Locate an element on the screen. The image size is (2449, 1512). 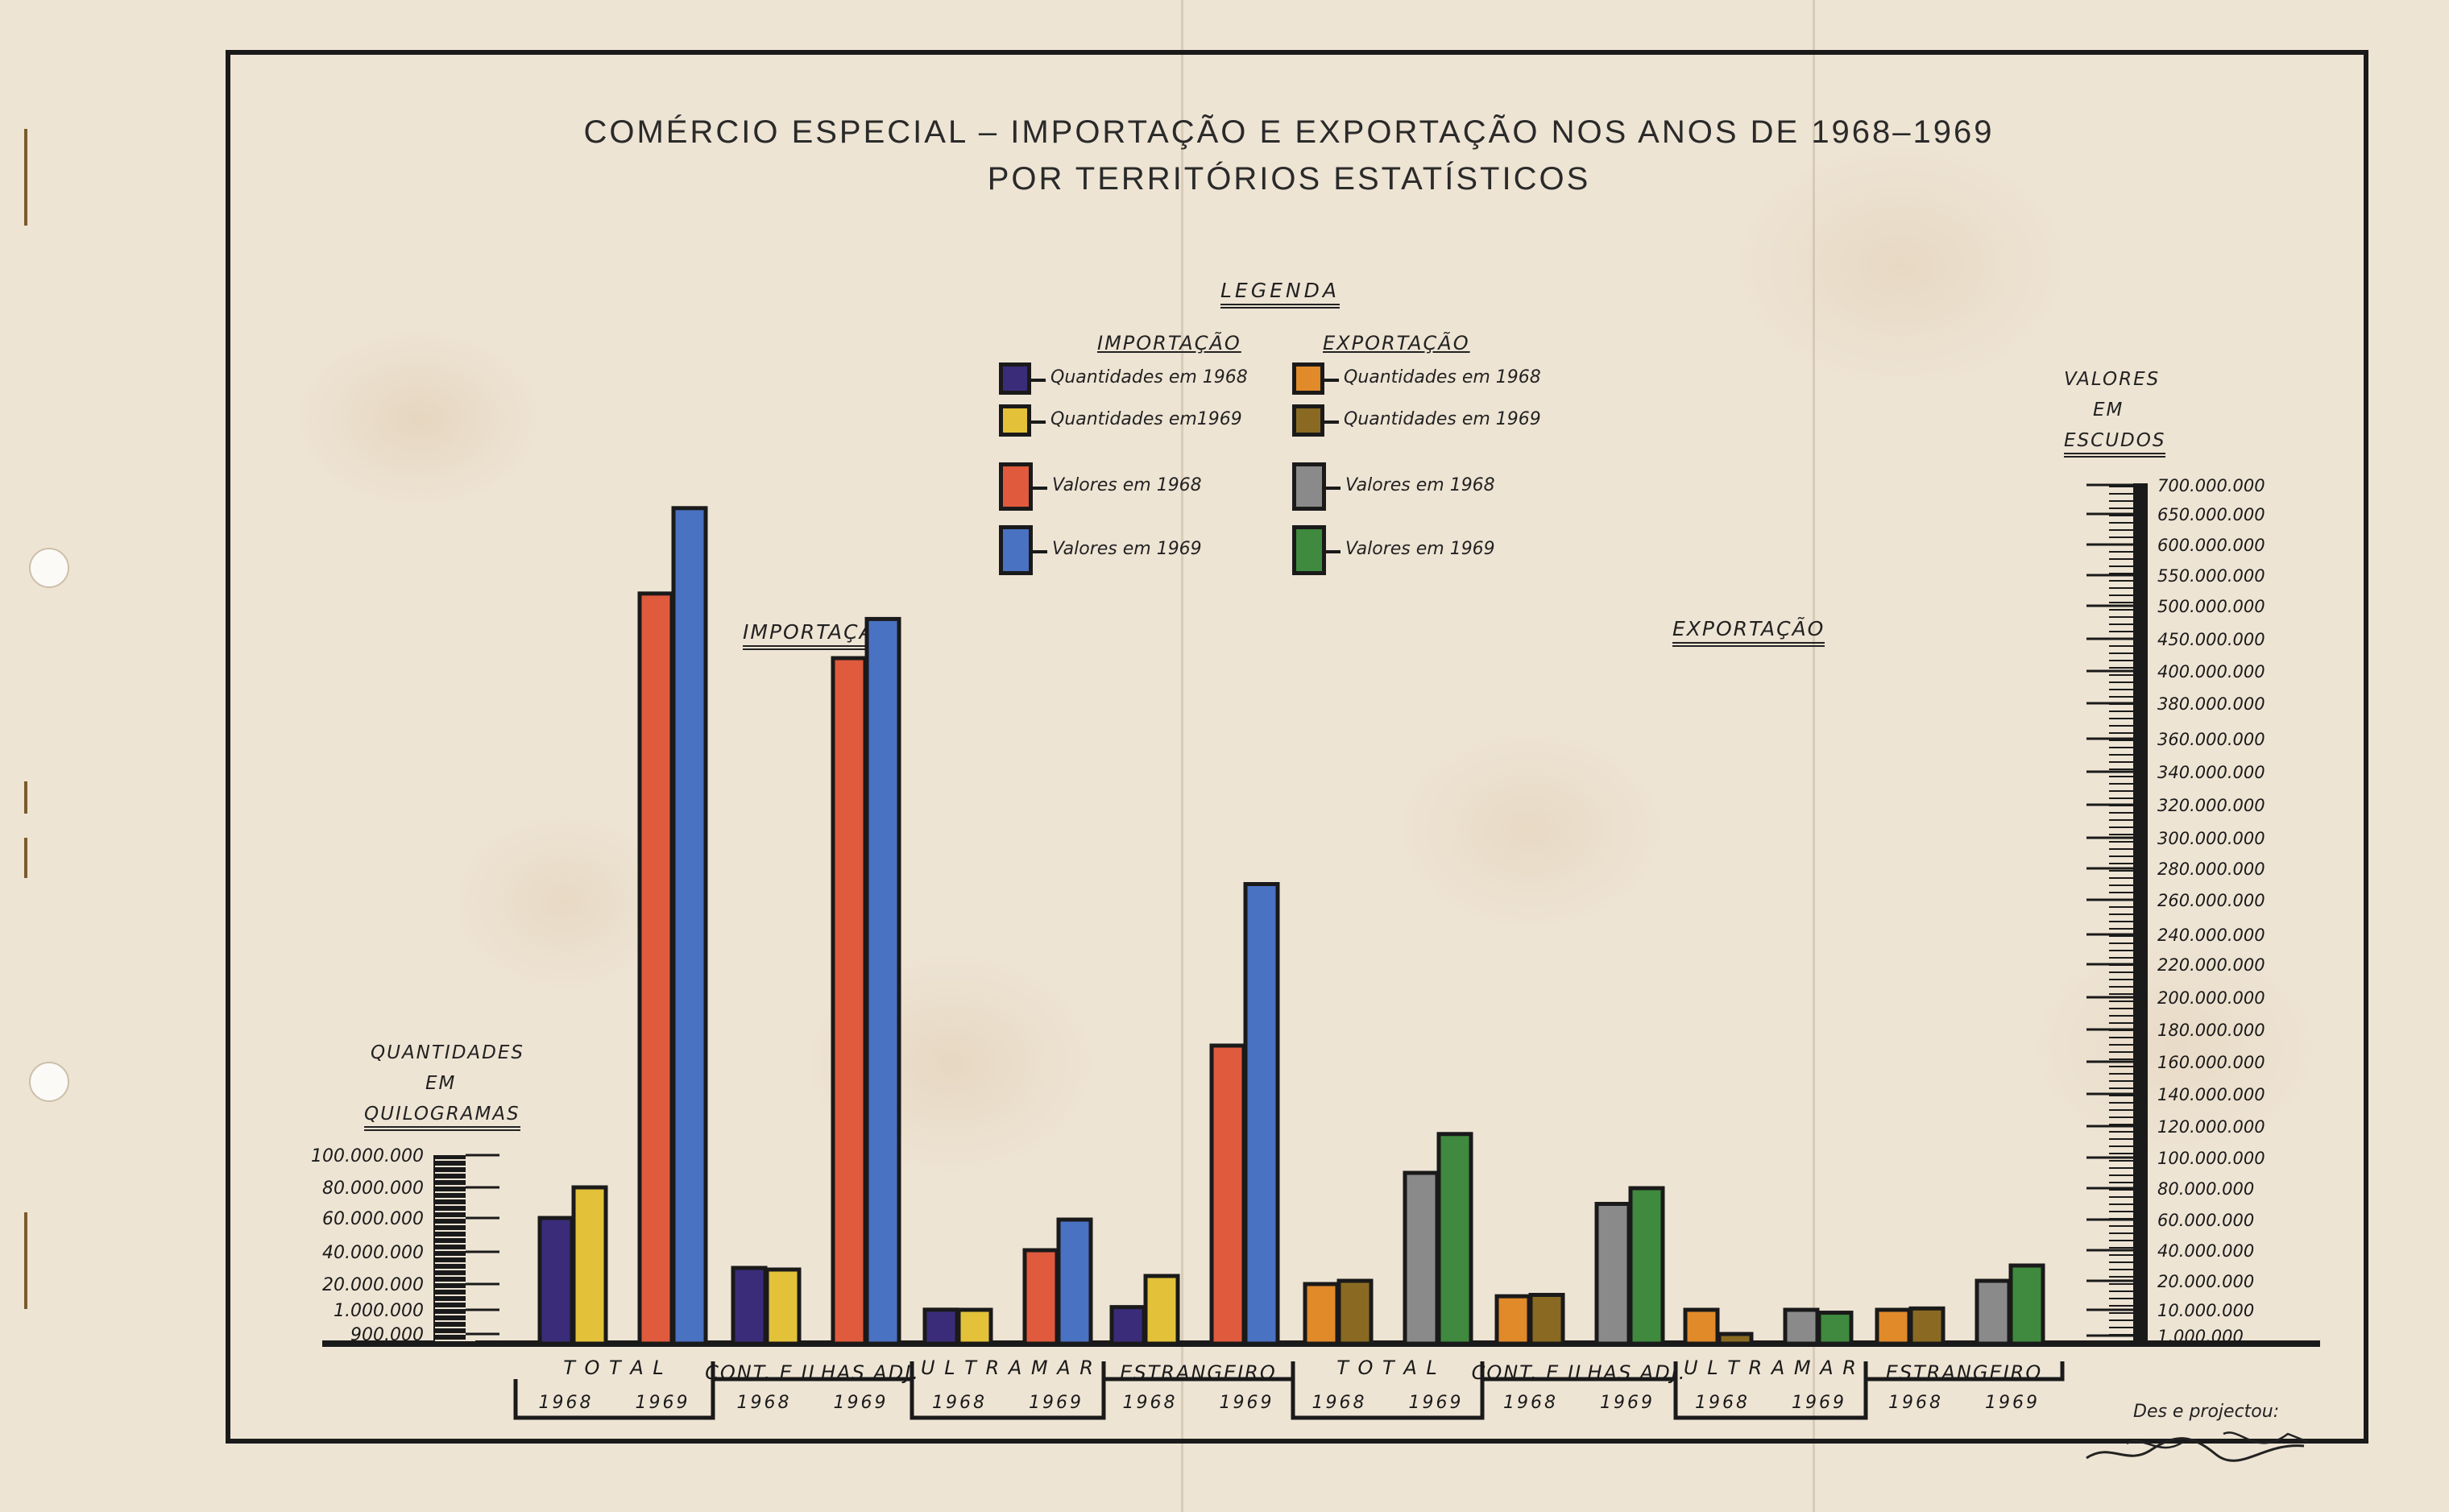
right-axis-tick-label: 700.000.000 is located at coordinates (2211, 486).